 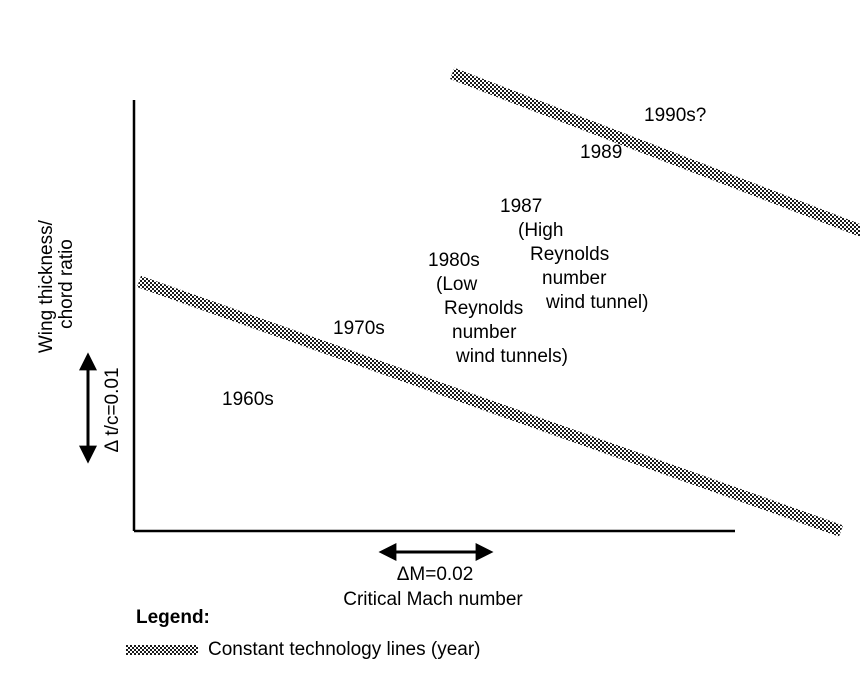 What do you see at coordinates (162, 650) in the screenshot?
I see `legend-swatch` at bounding box center [162, 650].